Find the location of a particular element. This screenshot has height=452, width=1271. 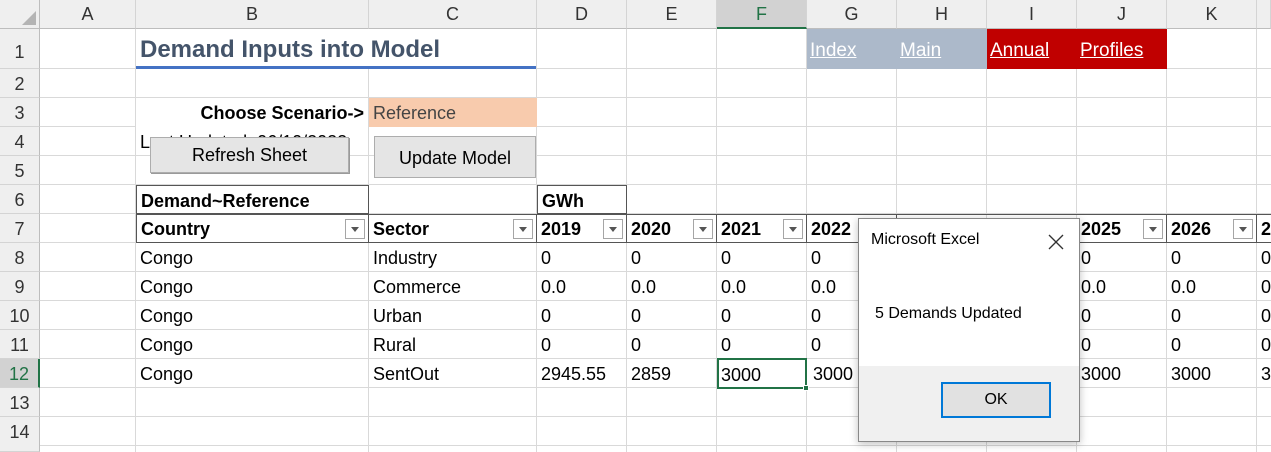

close-icon is located at coordinates (1056, 242).